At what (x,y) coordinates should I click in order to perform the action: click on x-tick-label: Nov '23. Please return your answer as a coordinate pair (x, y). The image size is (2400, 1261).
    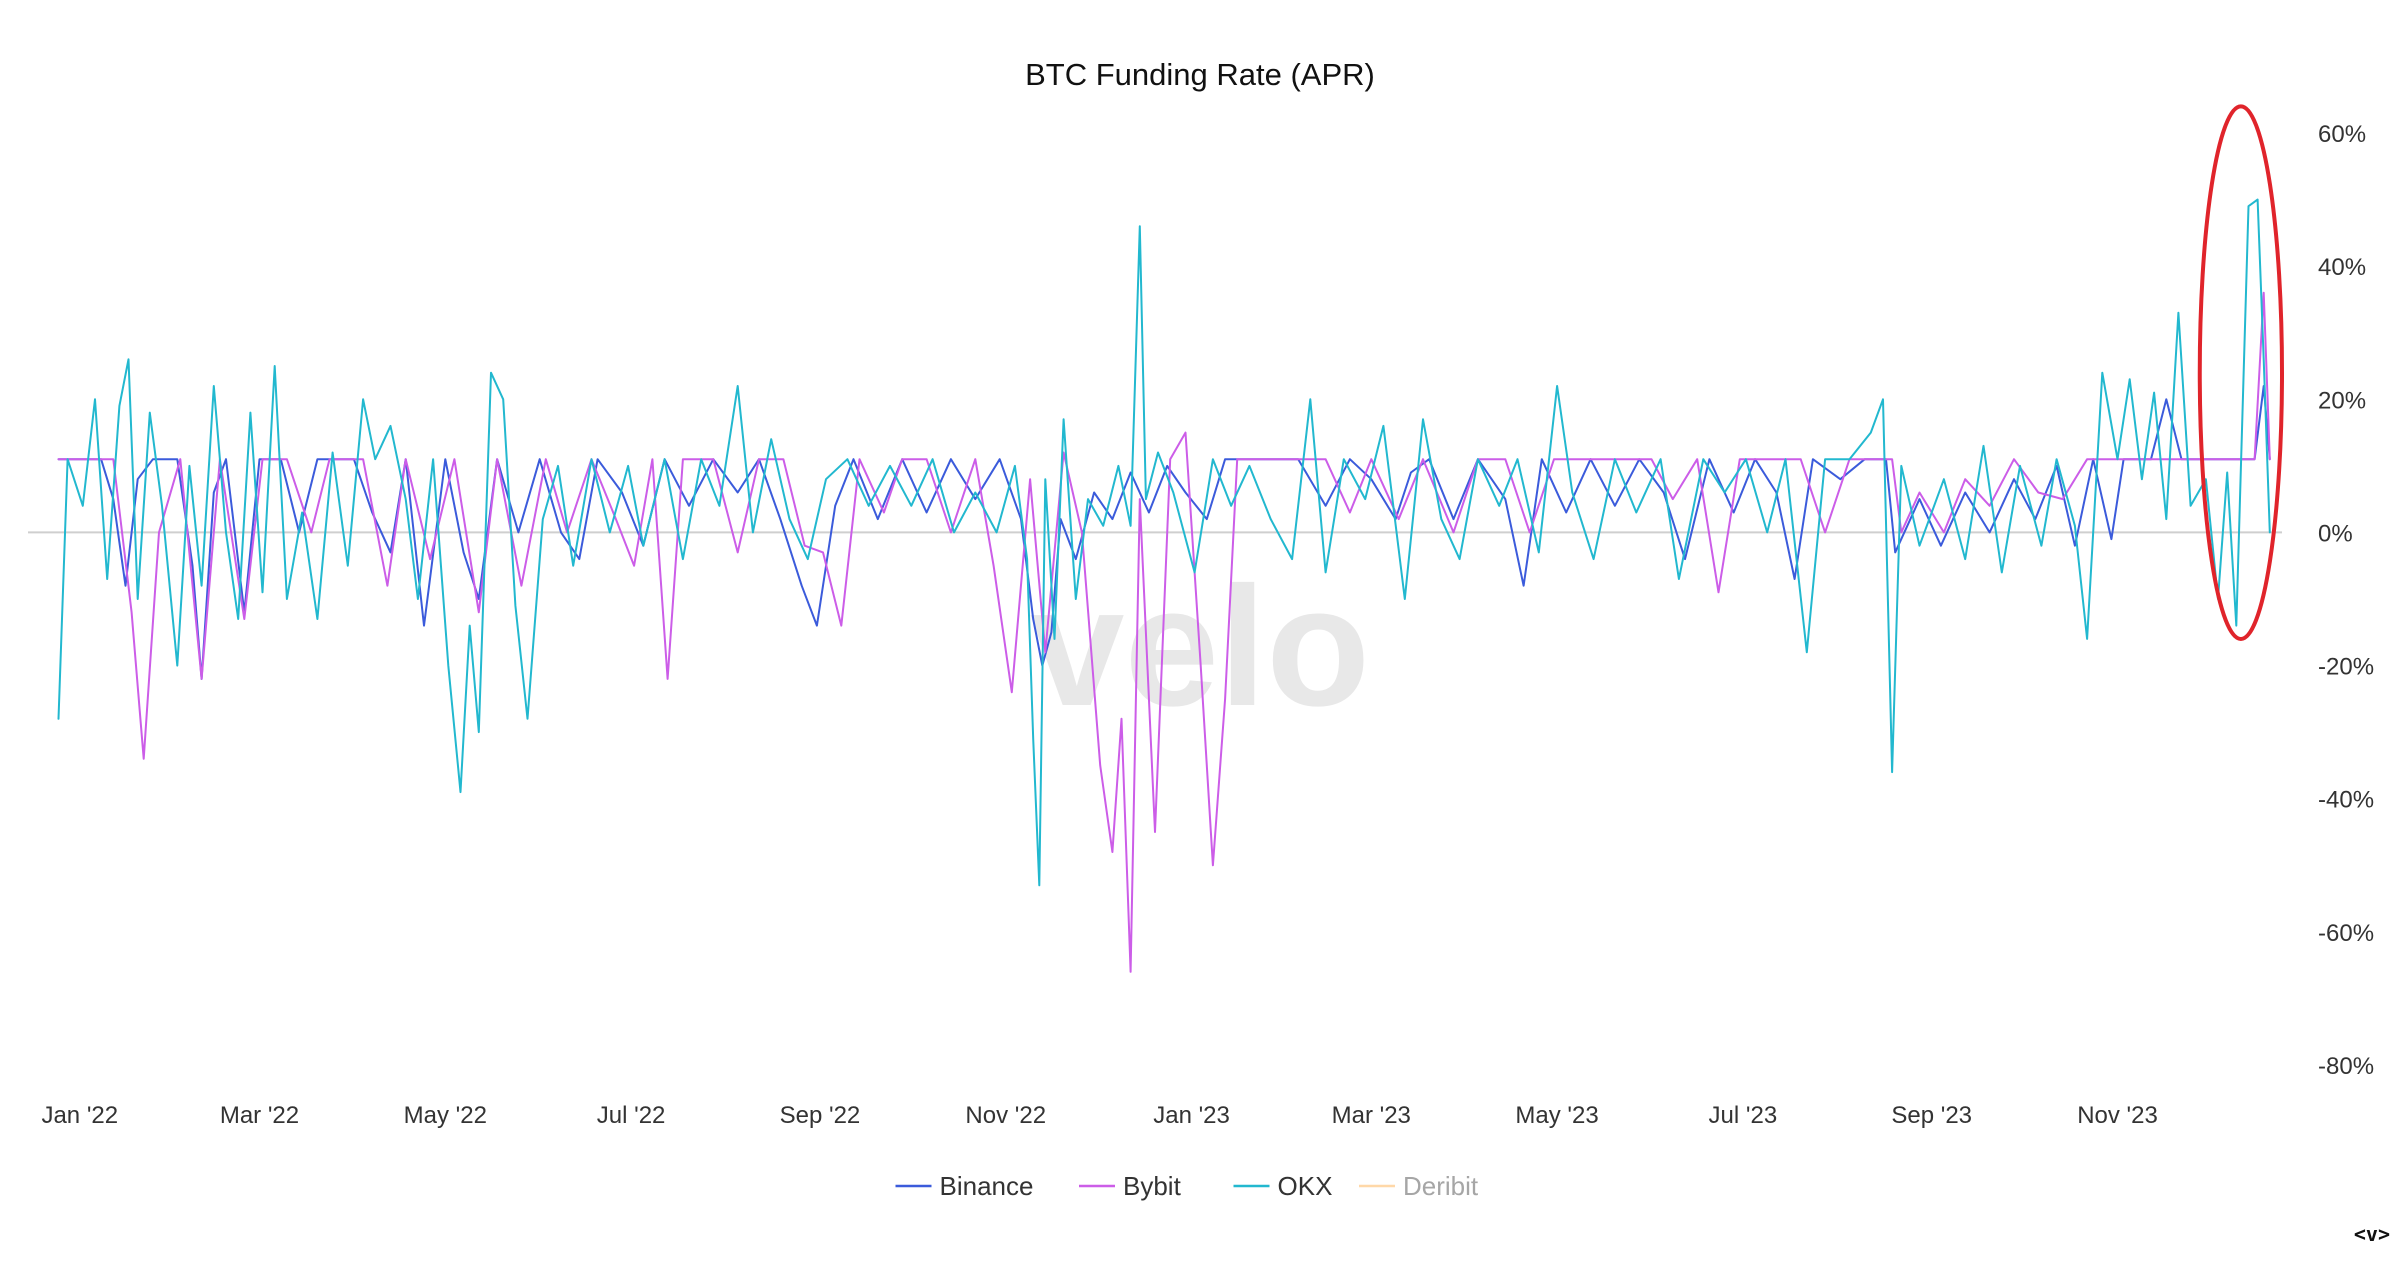
    Looking at the image, I should click on (2117, 1115).